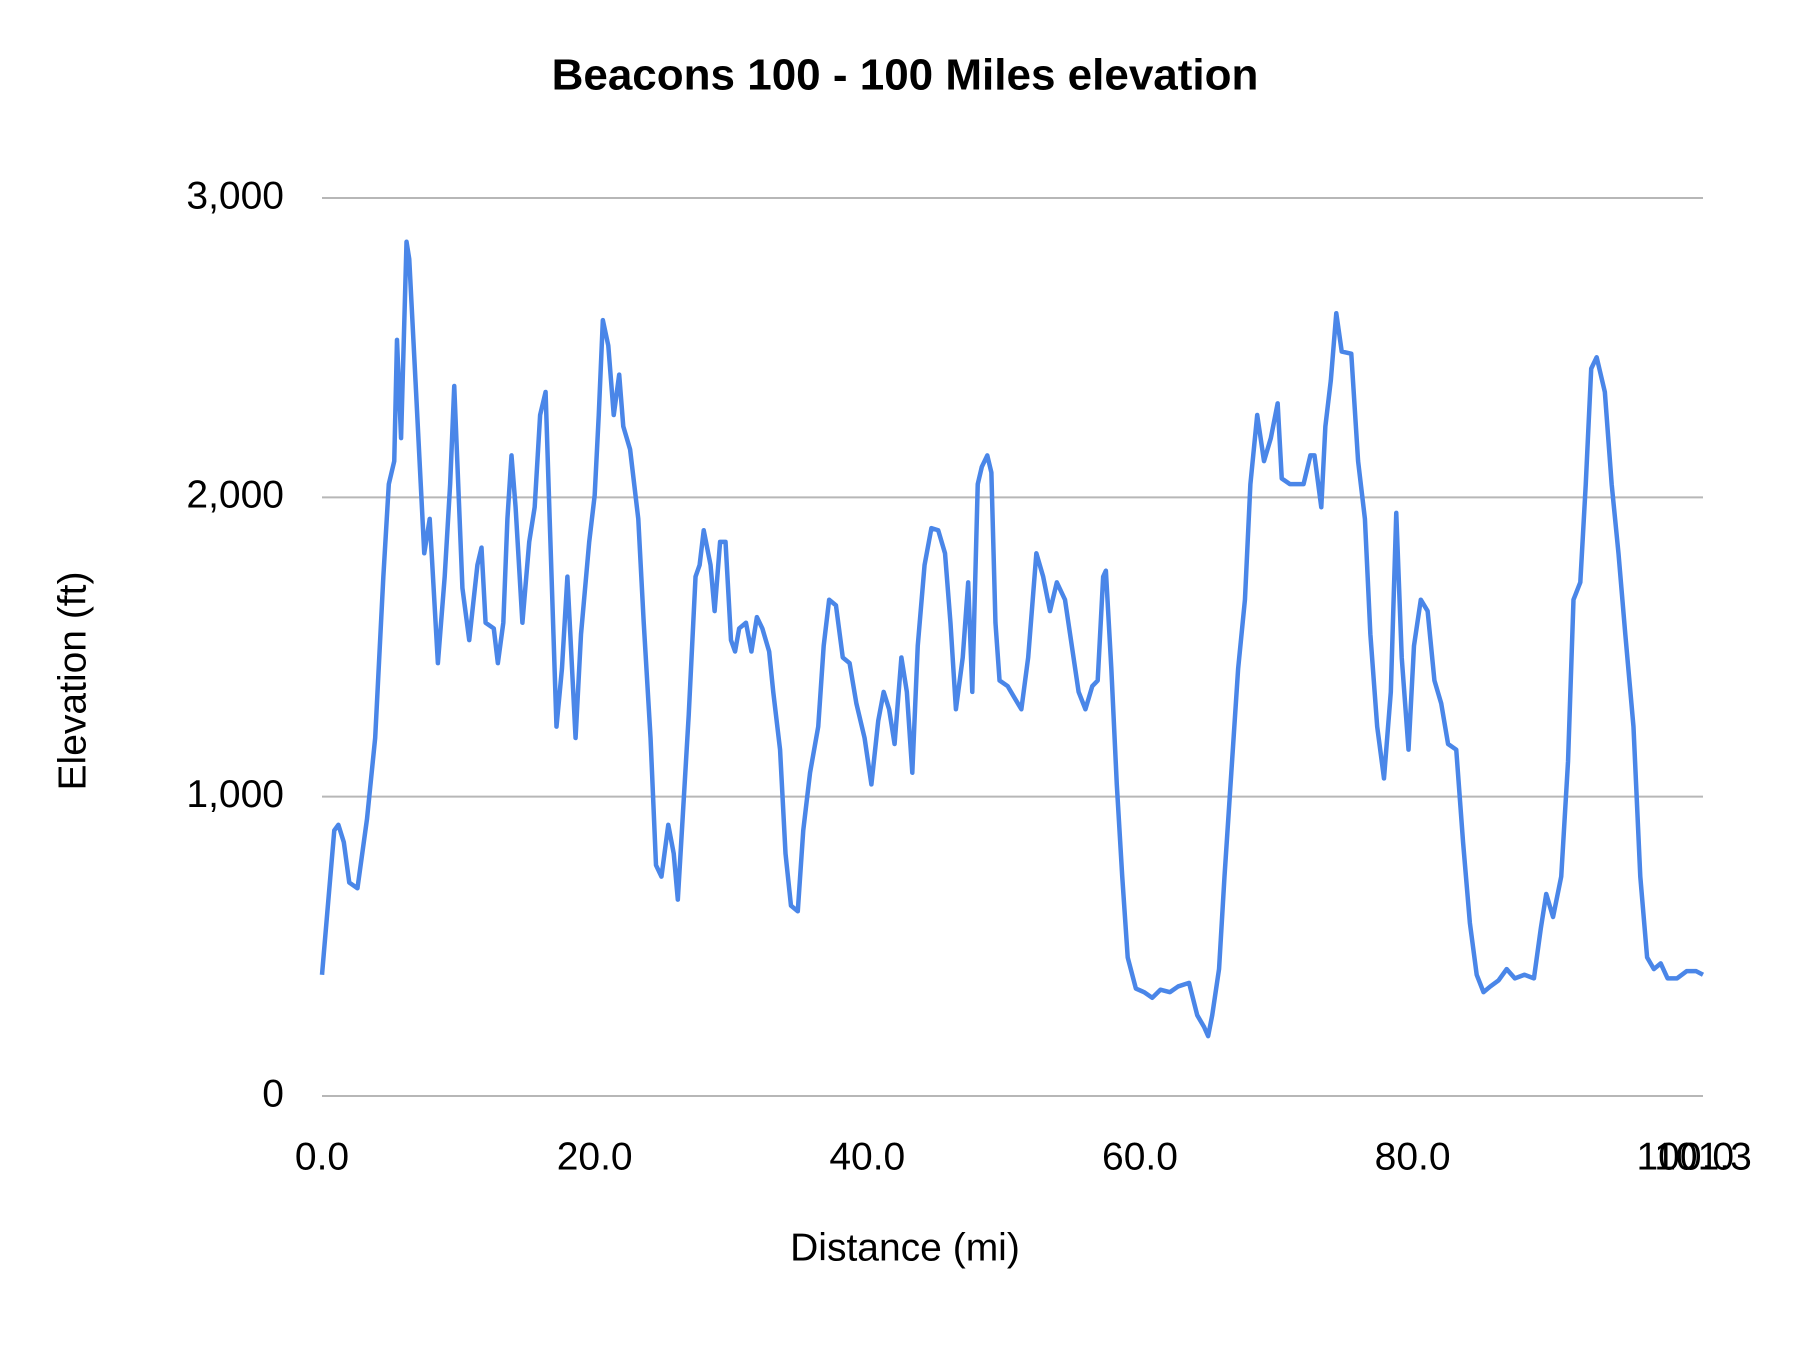  I want to click on chart-title: Beacons 100 - 100 Miles elevation, so click(905, 75).